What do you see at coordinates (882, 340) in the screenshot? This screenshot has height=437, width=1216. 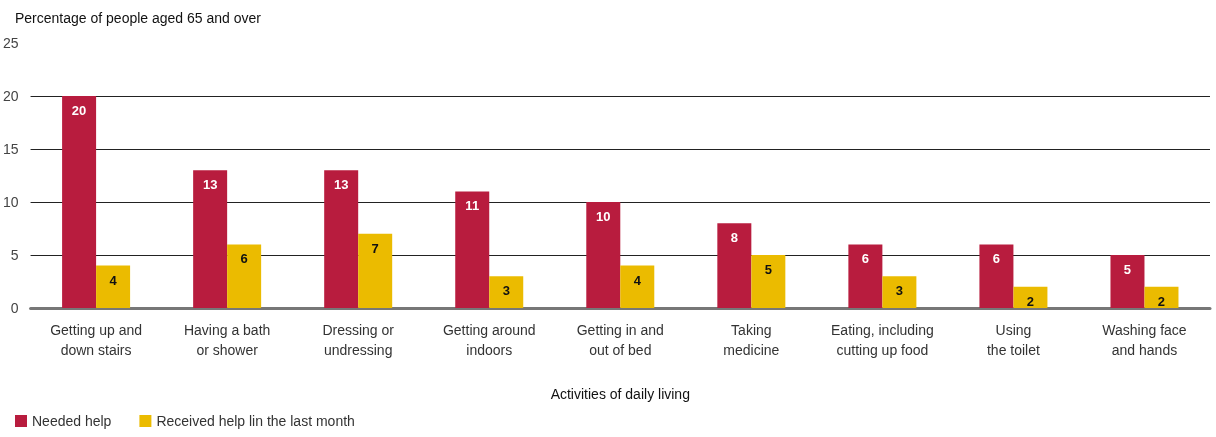 I see `x-tick-label: Eating, including cutting up food` at bounding box center [882, 340].